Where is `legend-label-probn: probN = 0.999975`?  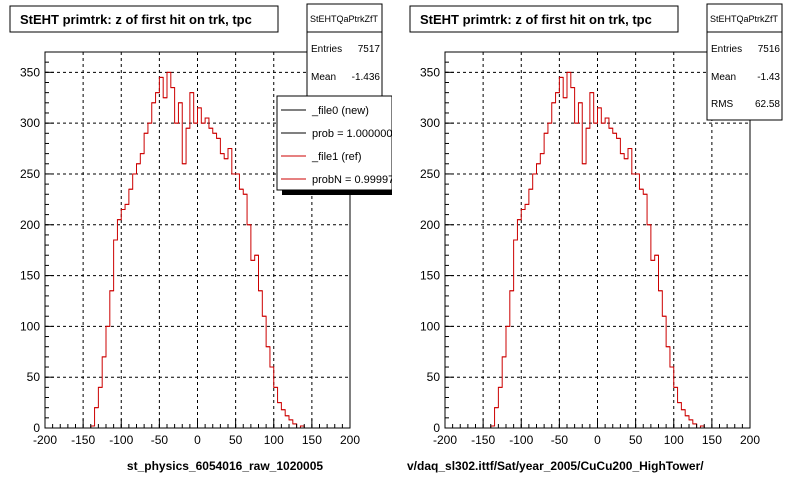 legend-label-probn: probN = 0.999975 is located at coordinates (356, 180).